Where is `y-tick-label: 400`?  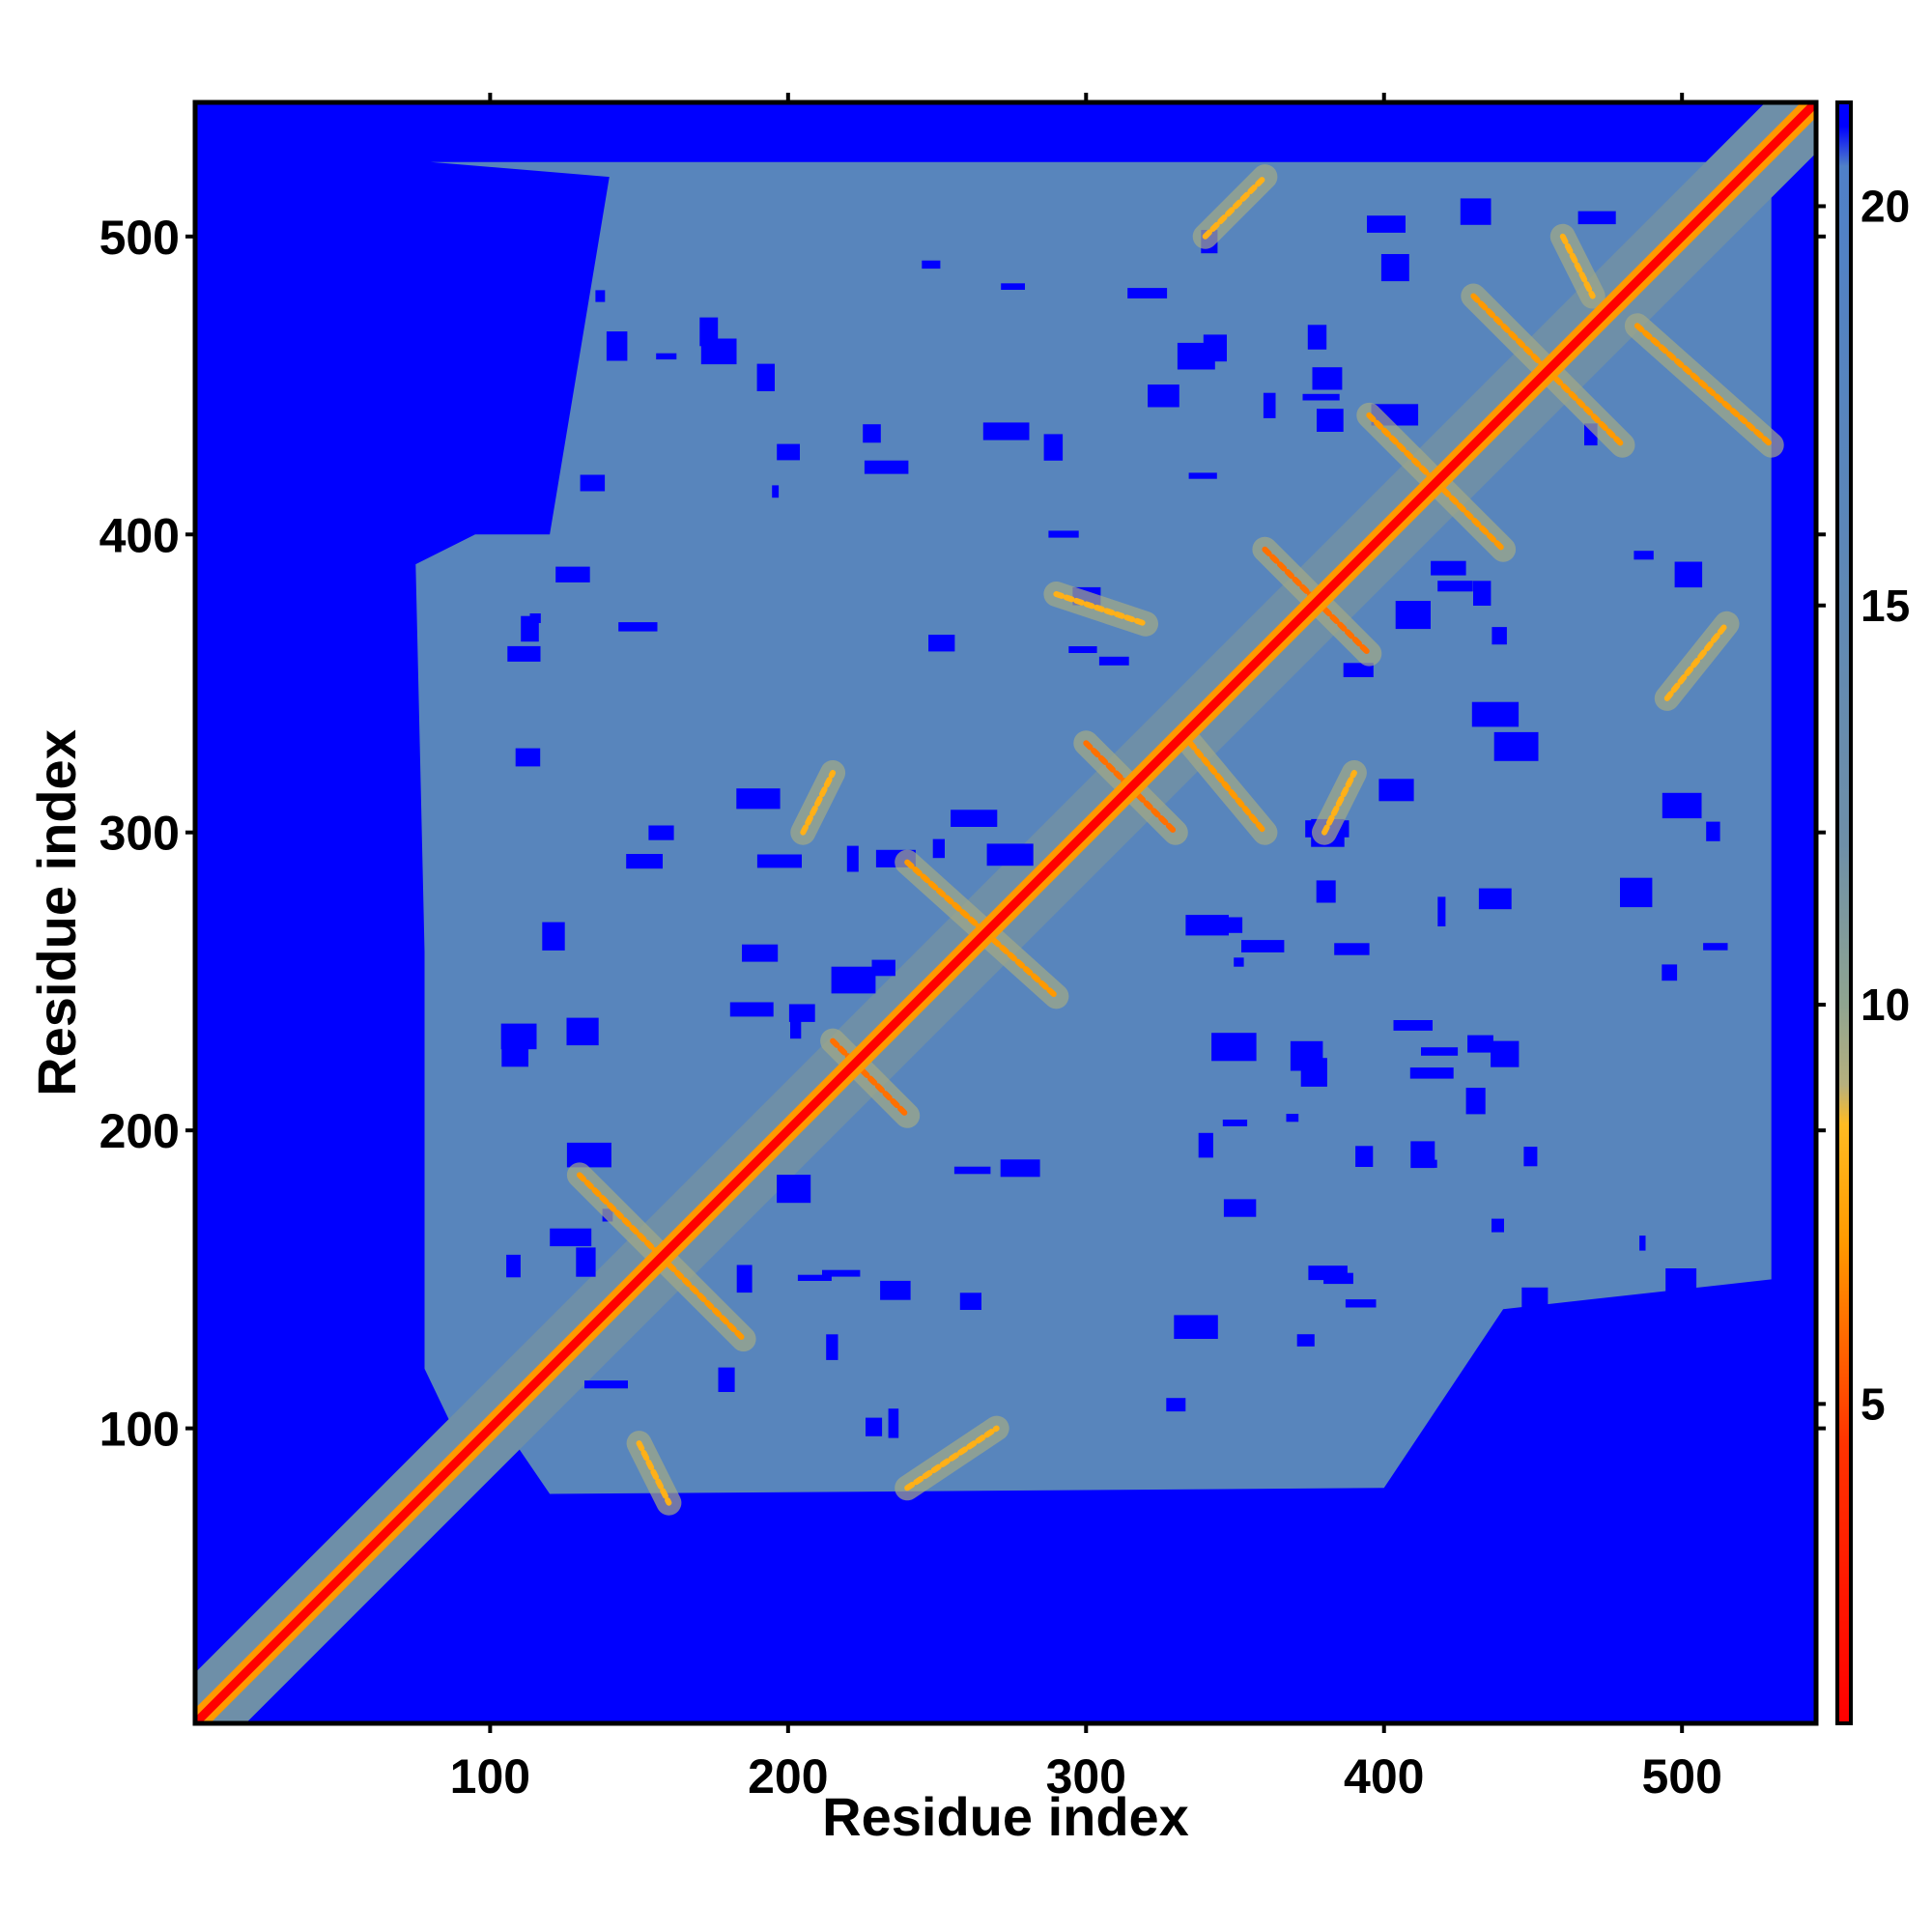
y-tick-label: 400 is located at coordinates (139, 535).